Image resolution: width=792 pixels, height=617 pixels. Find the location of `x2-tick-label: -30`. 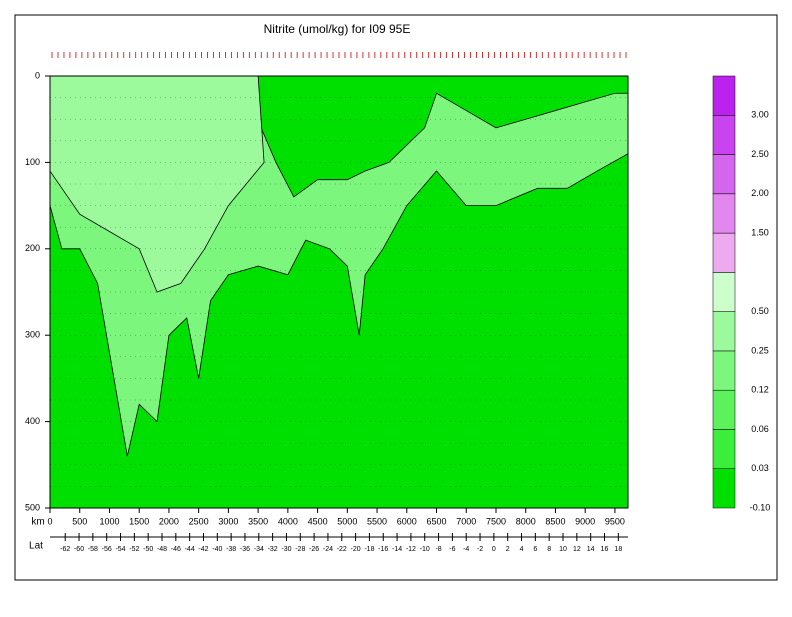

x2-tick-label: -30 is located at coordinates (286, 549).